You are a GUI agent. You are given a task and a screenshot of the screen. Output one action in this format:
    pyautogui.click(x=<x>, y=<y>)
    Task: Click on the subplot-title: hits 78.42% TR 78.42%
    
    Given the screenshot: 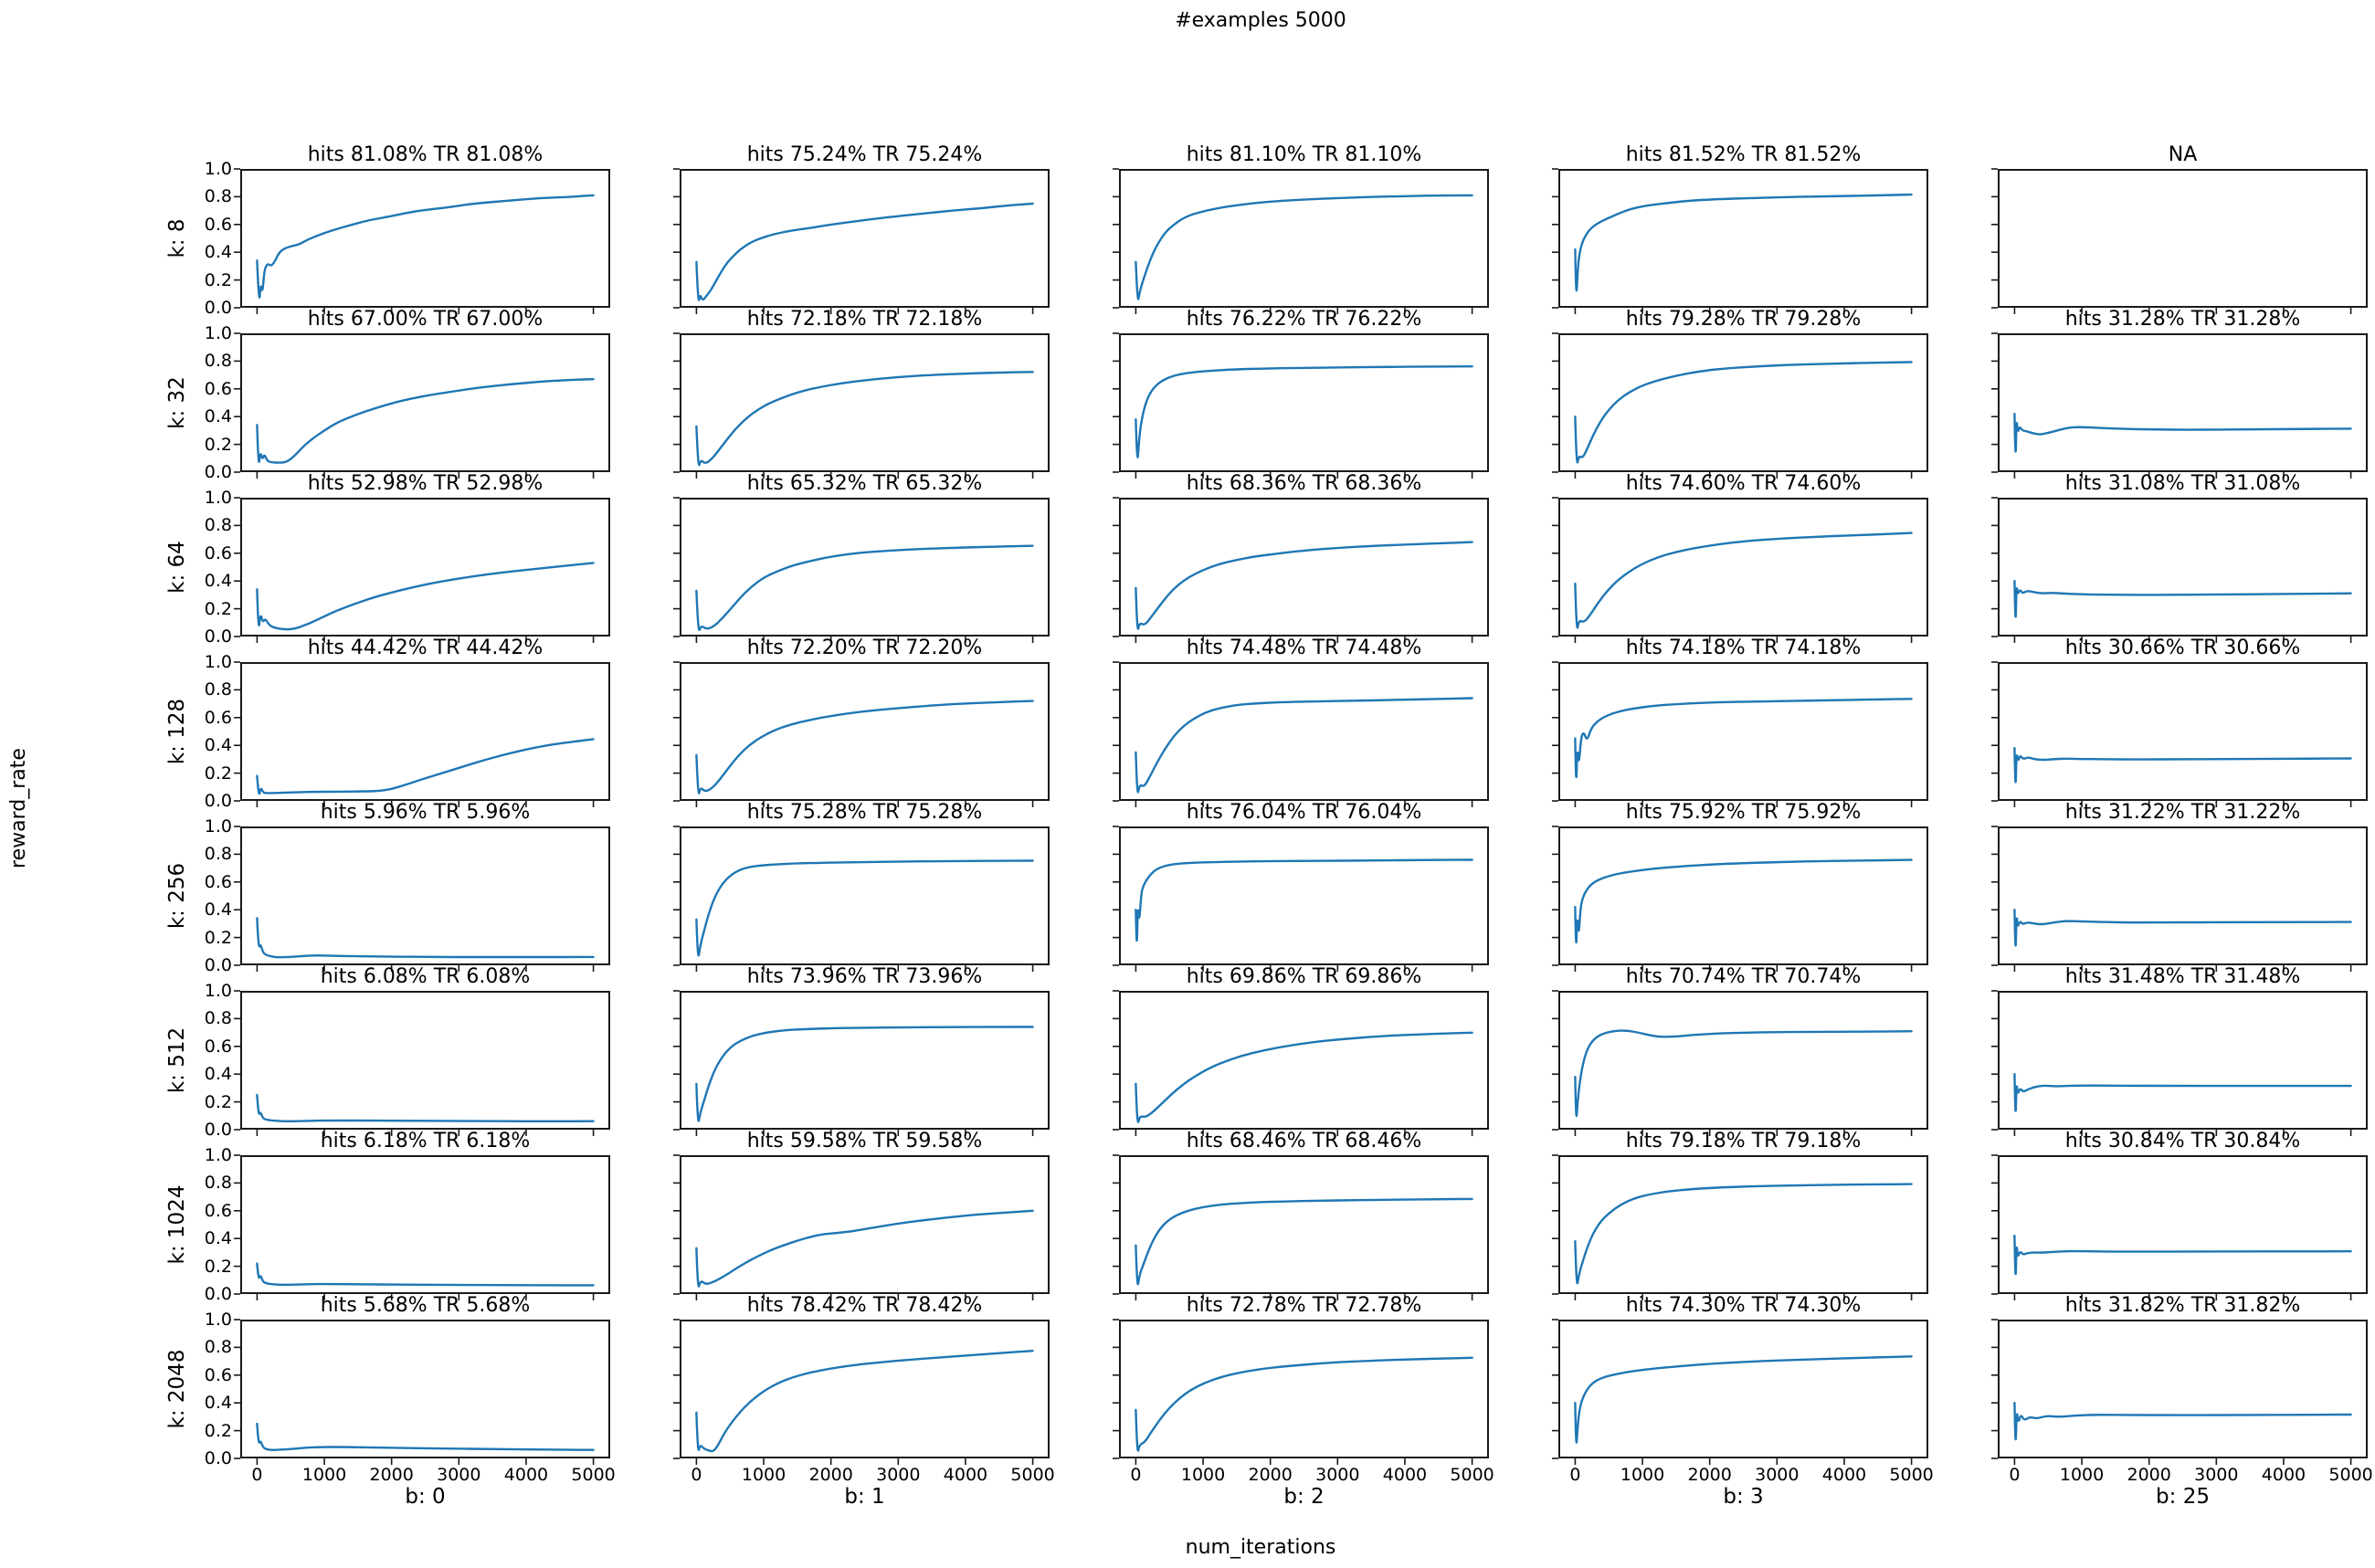 What is the action you would take?
    pyautogui.click(x=865, y=1305)
    